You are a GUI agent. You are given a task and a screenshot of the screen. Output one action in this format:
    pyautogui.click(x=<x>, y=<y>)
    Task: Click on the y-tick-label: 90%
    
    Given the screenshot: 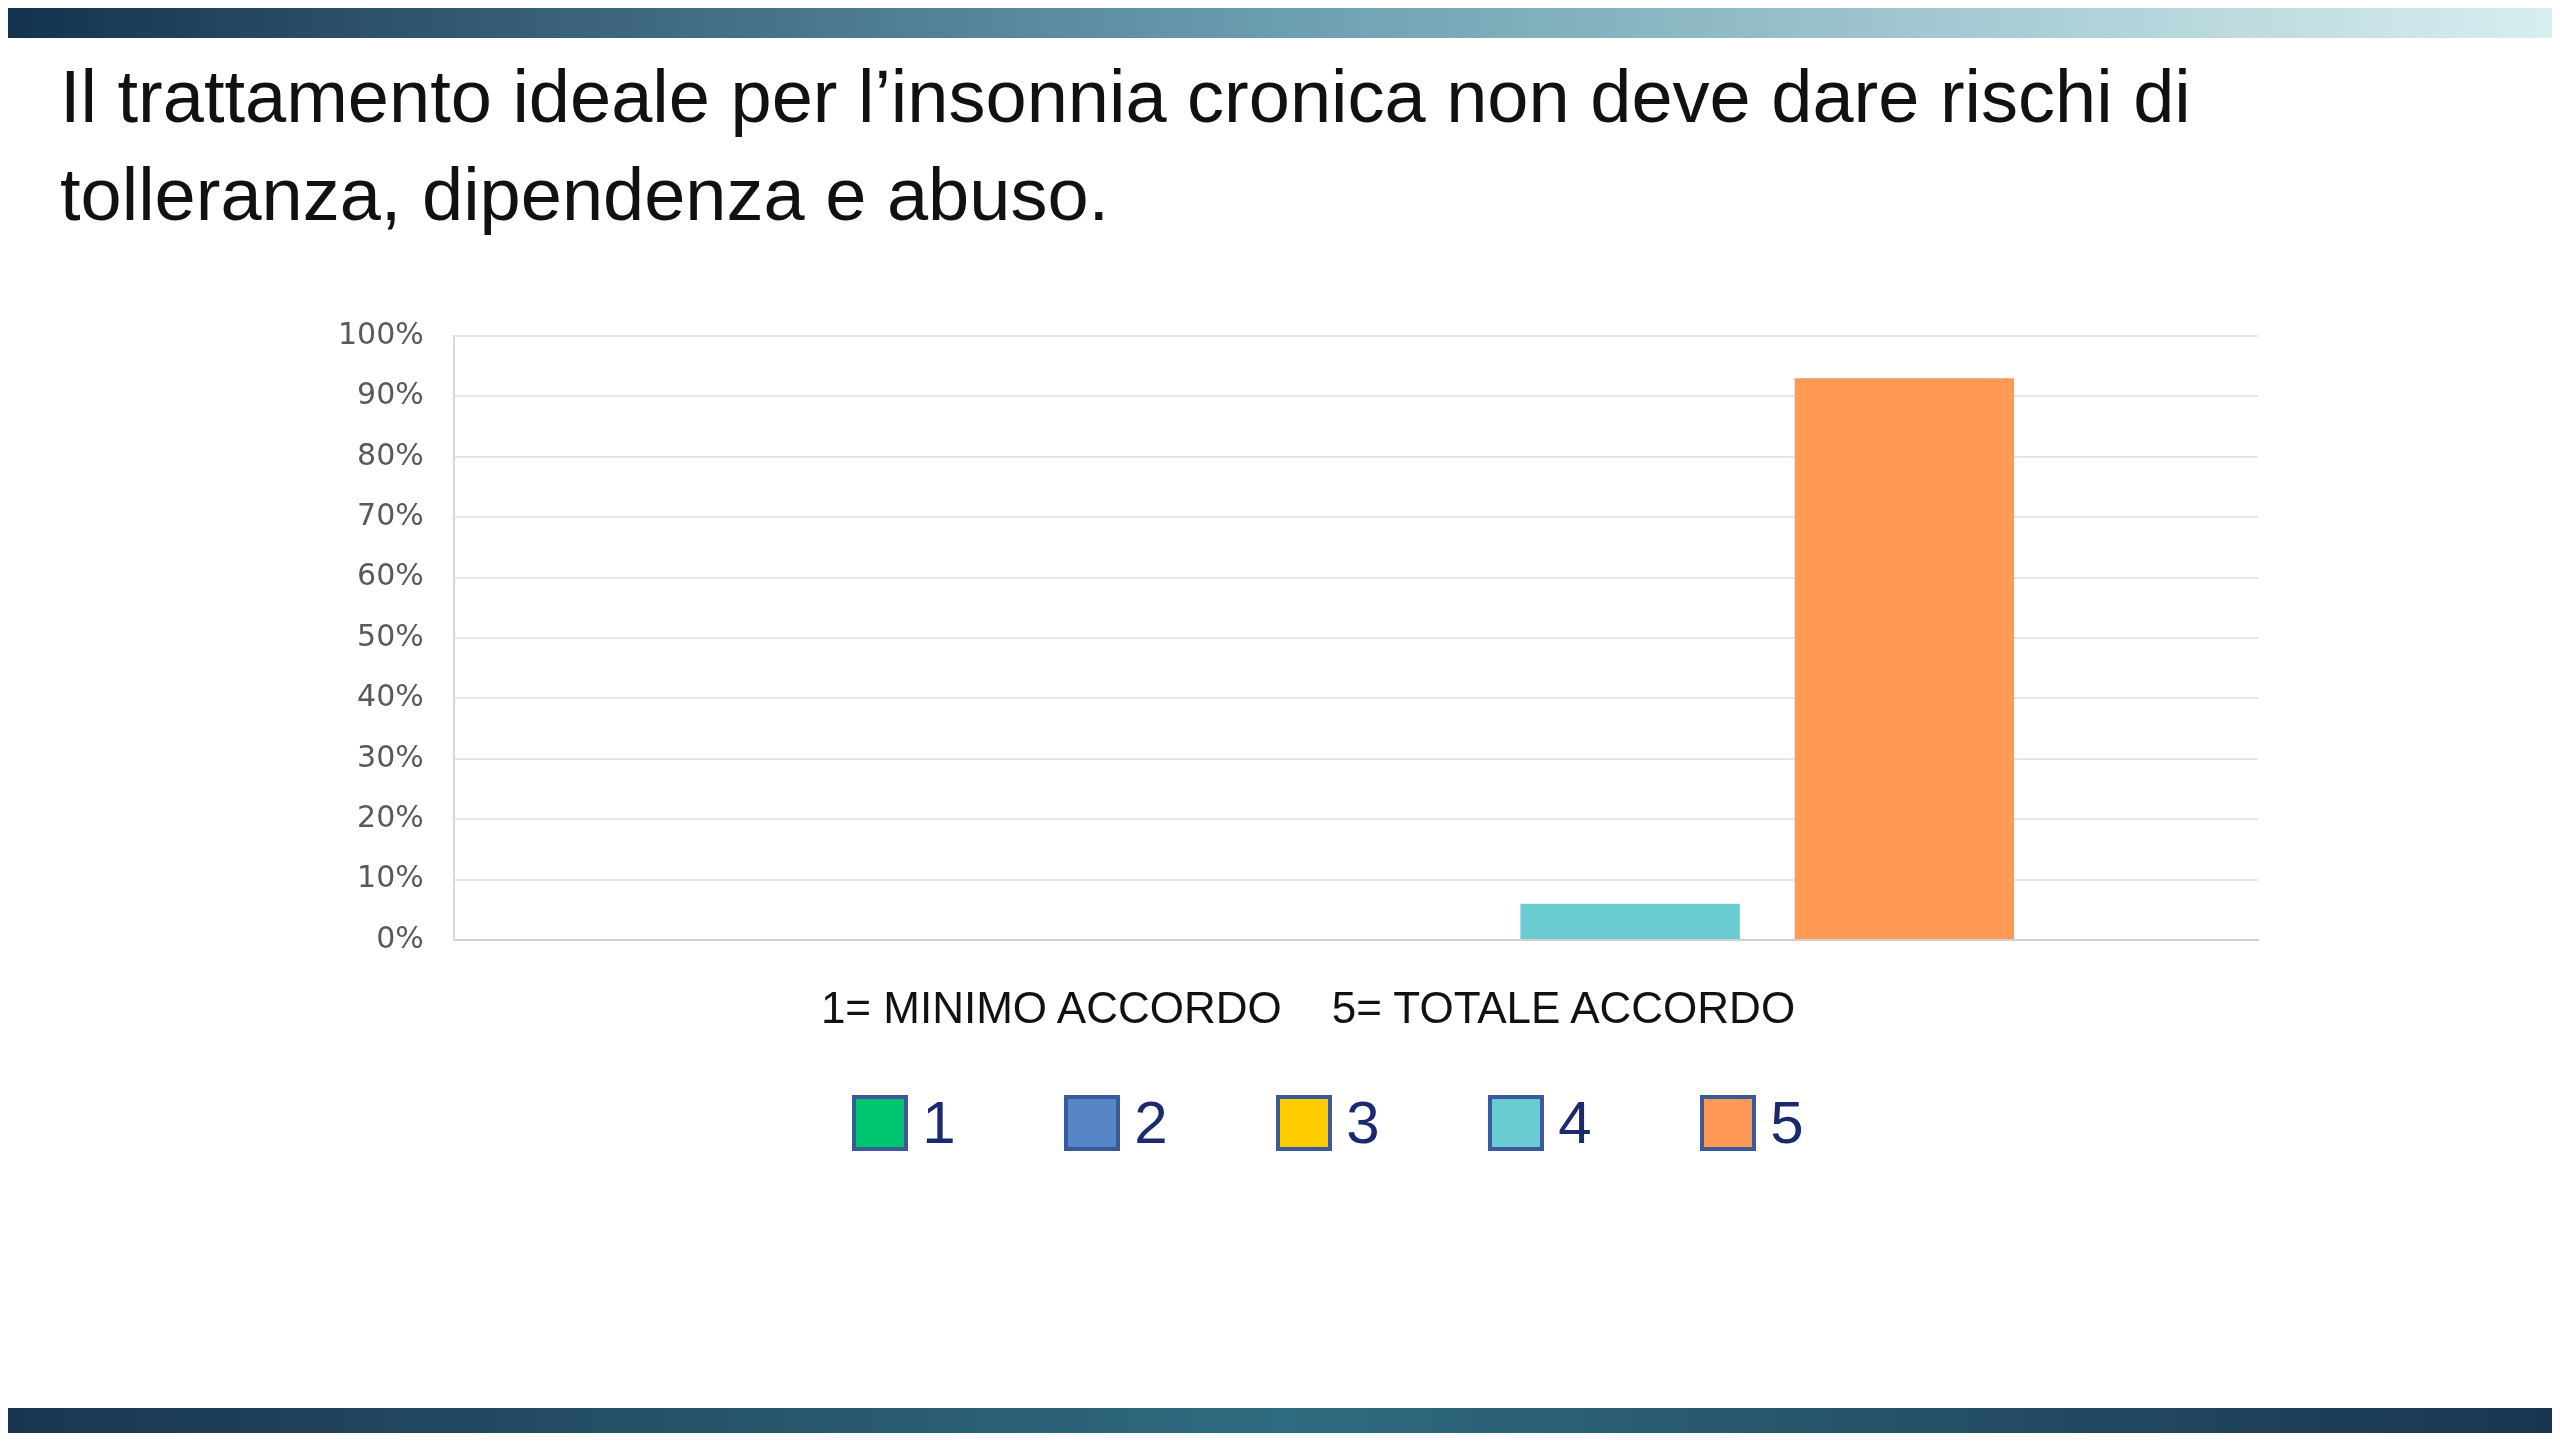 What is the action you would take?
    pyautogui.click(x=390, y=394)
    